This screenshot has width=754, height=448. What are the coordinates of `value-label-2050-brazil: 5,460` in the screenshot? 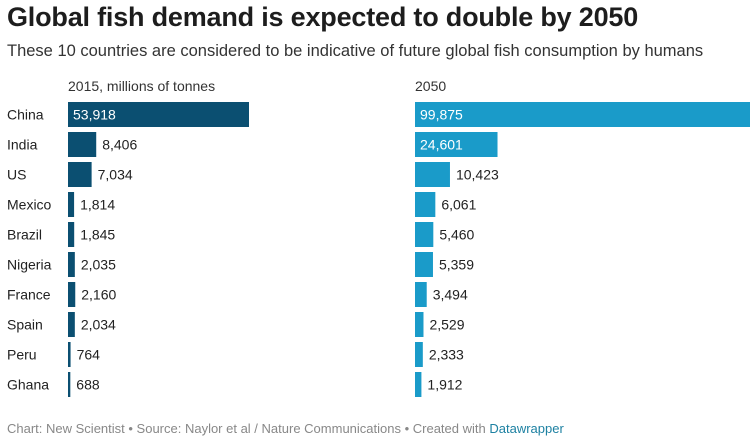 It's located at (456, 235).